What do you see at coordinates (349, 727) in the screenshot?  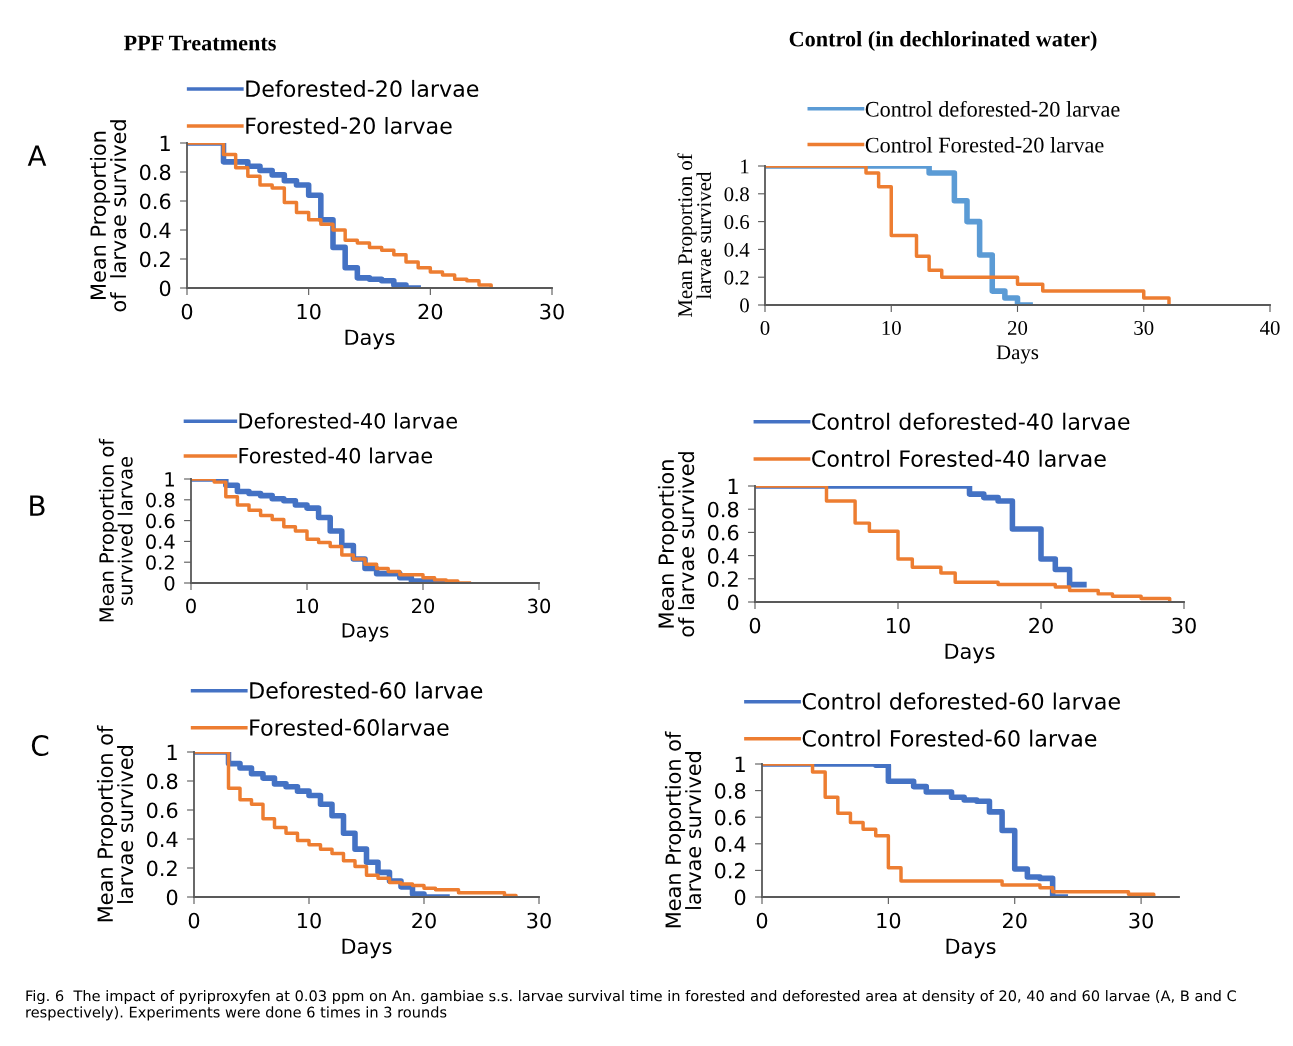 I see `legend-label: Forested-60larvae` at bounding box center [349, 727].